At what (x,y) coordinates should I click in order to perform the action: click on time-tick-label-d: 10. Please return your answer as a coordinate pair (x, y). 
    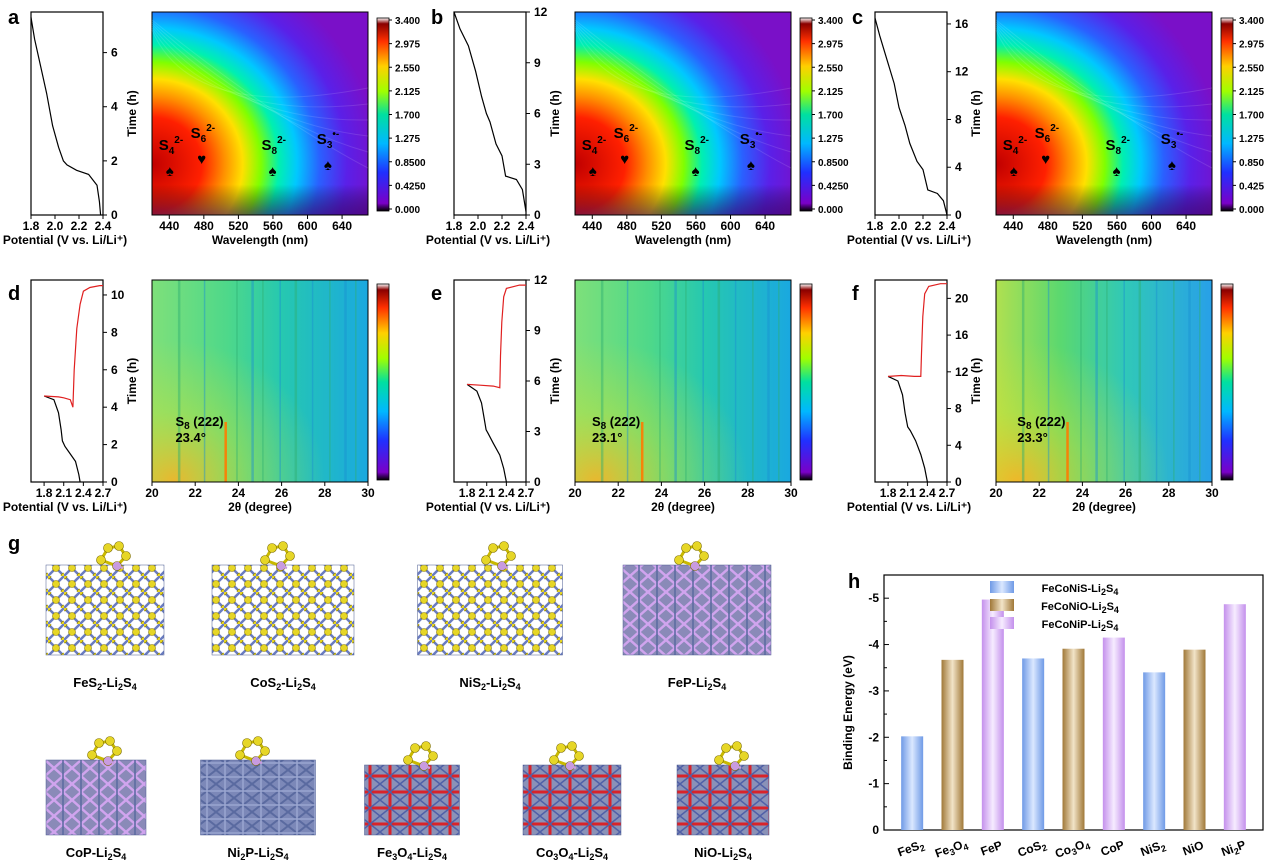
    Looking at the image, I should click on (118, 295).